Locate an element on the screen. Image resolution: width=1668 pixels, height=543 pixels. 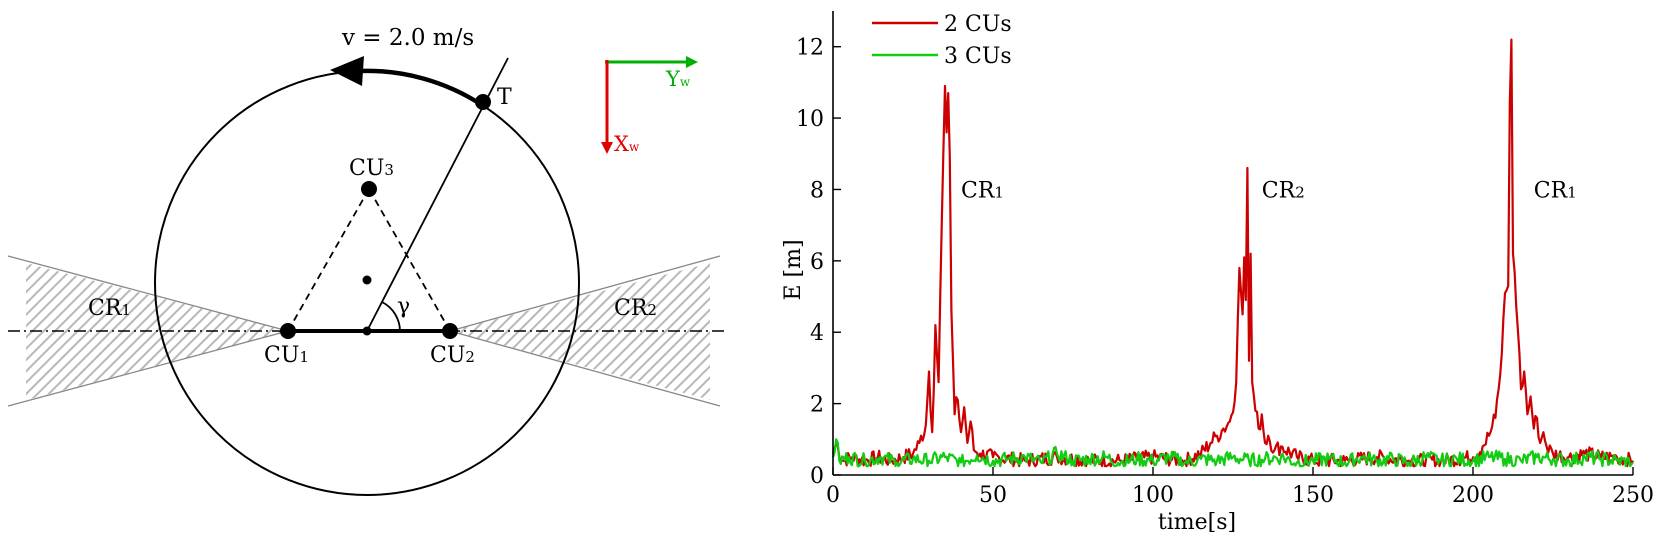
triangle-side-right is located at coordinates (409, 260).